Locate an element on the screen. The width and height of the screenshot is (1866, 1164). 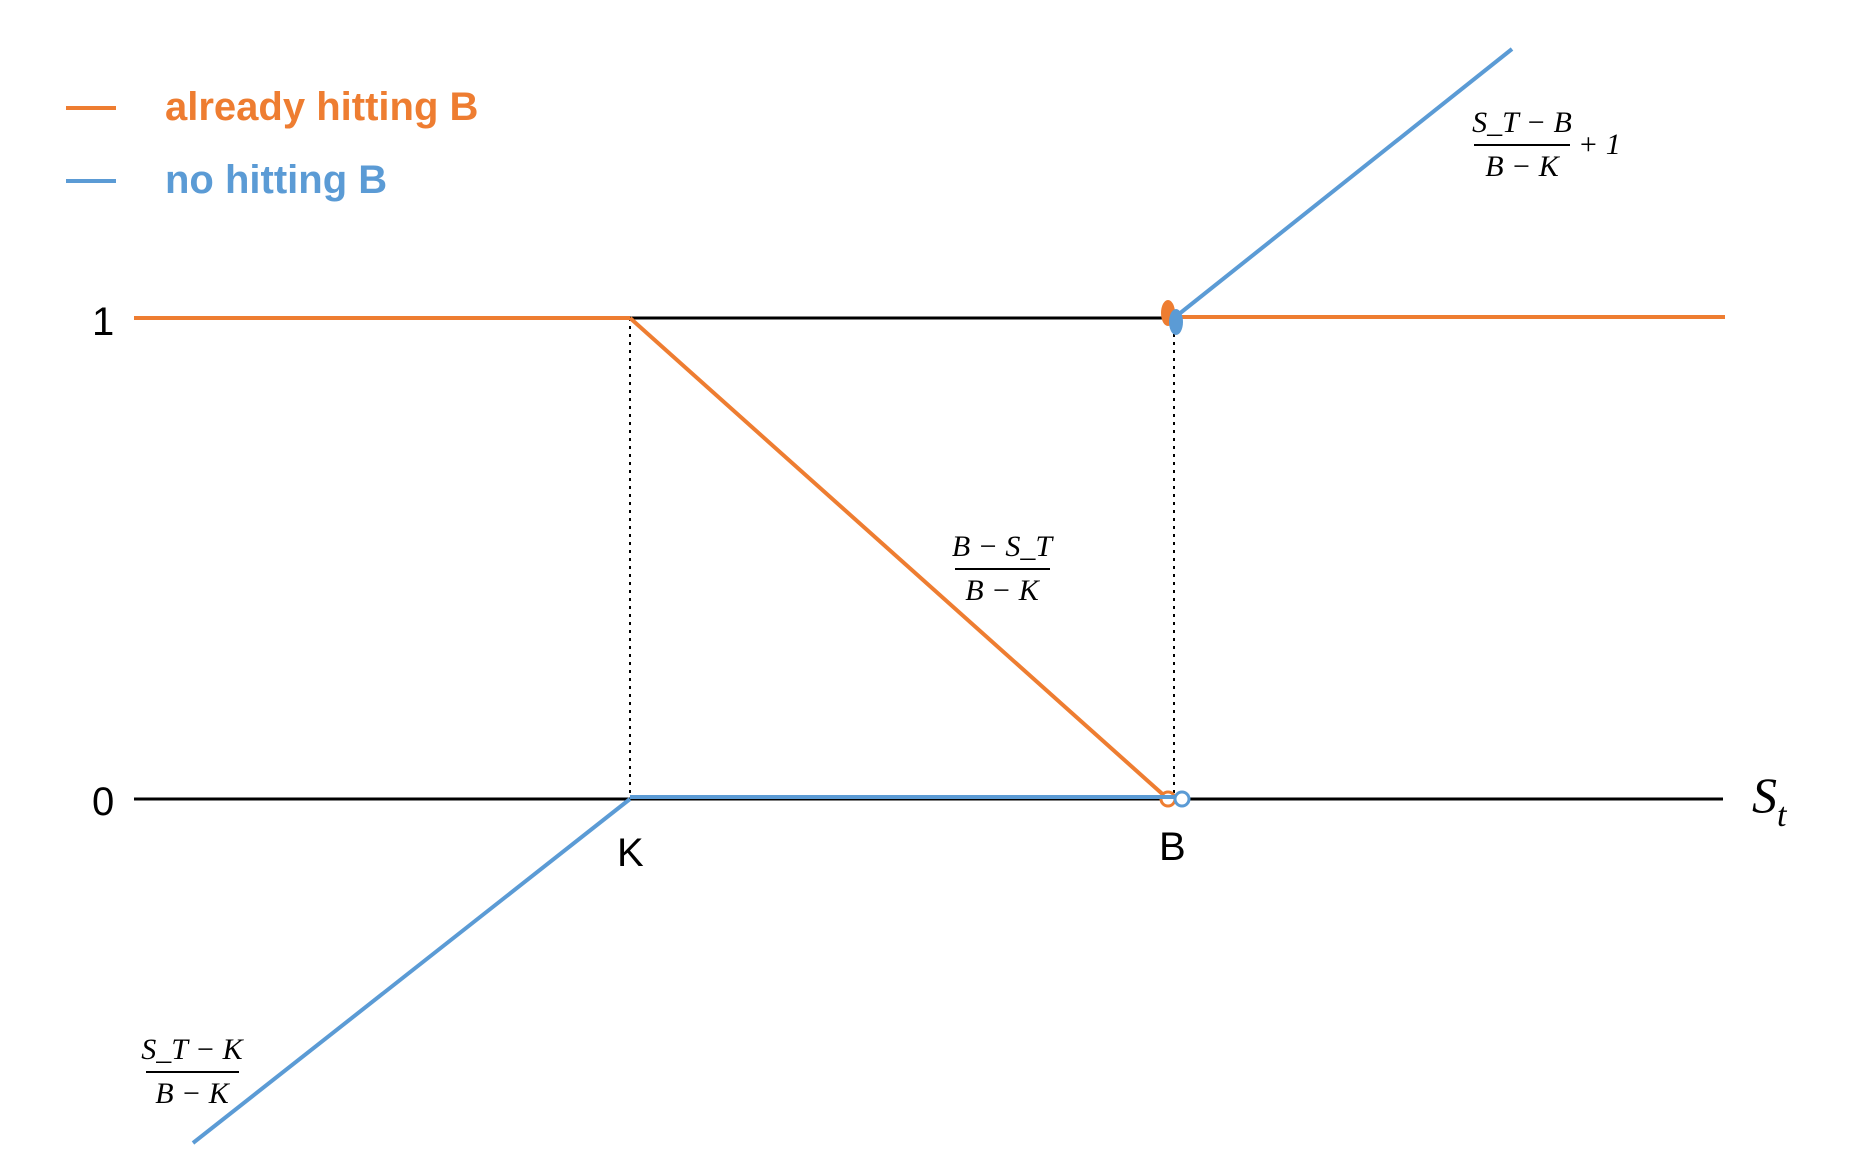
legend-label-no-hitting: no hitting B is located at coordinates (276, 180).